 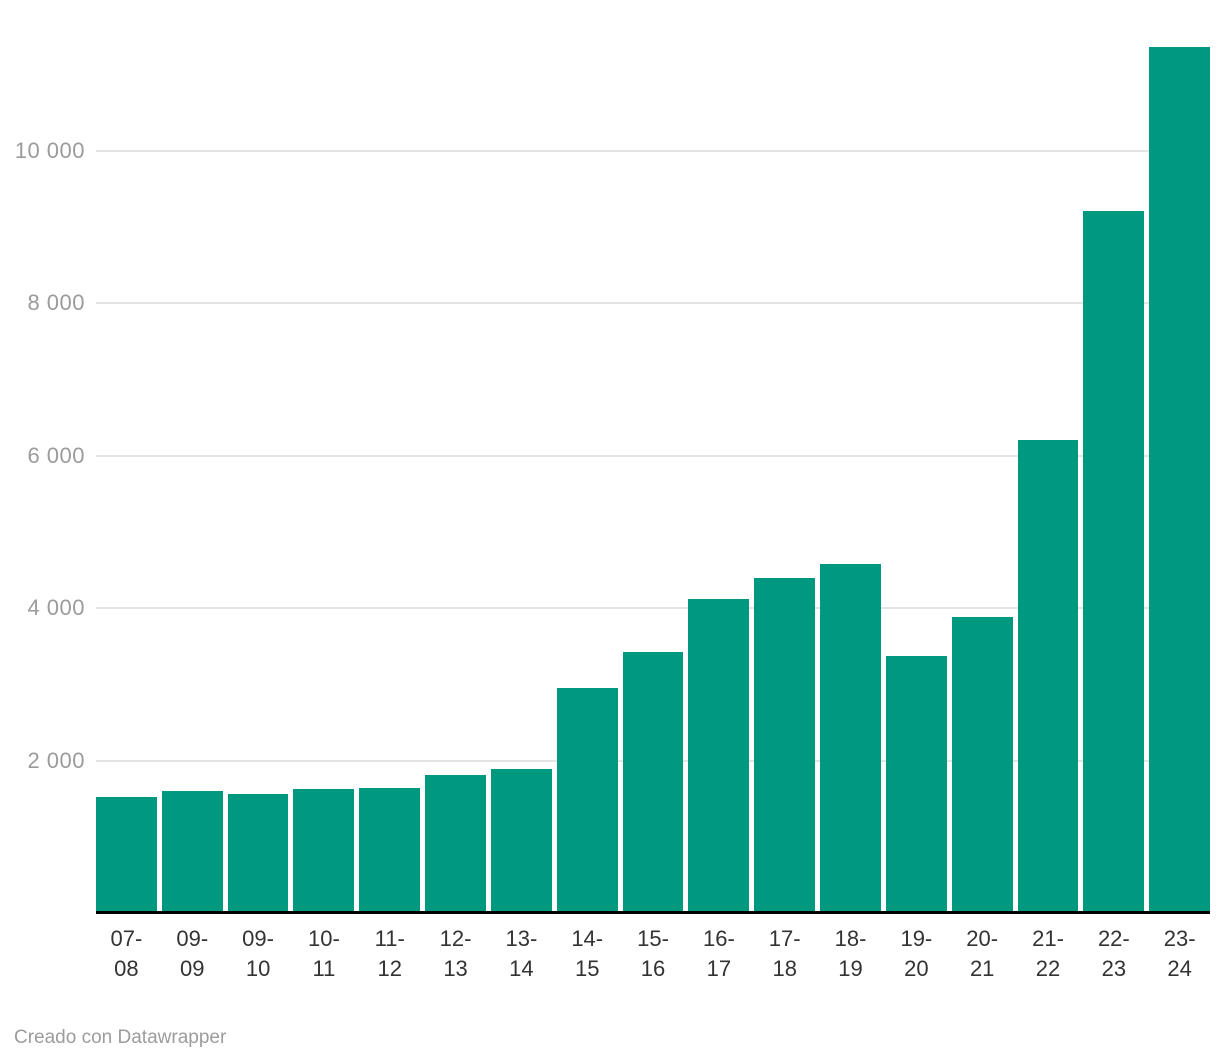 What do you see at coordinates (916, 954) in the screenshot?
I see `x-axis-tick-label: 19- 20` at bounding box center [916, 954].